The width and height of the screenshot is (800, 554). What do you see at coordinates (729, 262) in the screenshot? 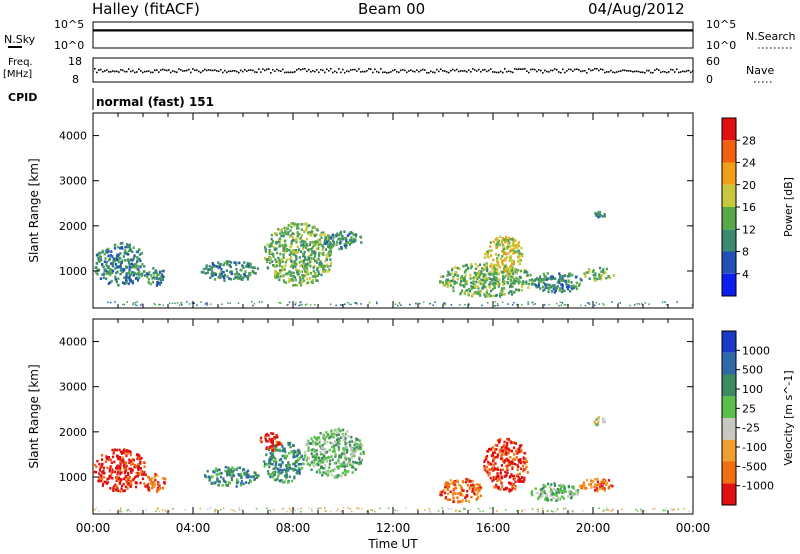
I see `colorbar-segment` at bounding box center [729, 262].